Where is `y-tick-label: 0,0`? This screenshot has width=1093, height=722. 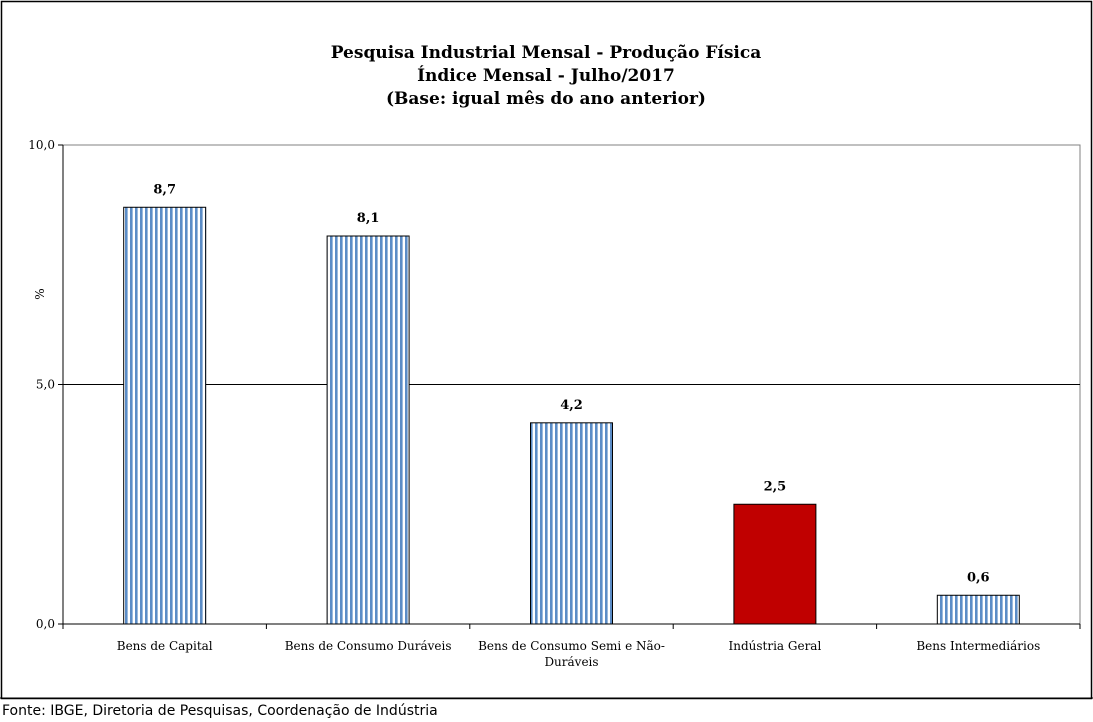 y-tick-label: 0,0 is located at coordinates (45, 624).